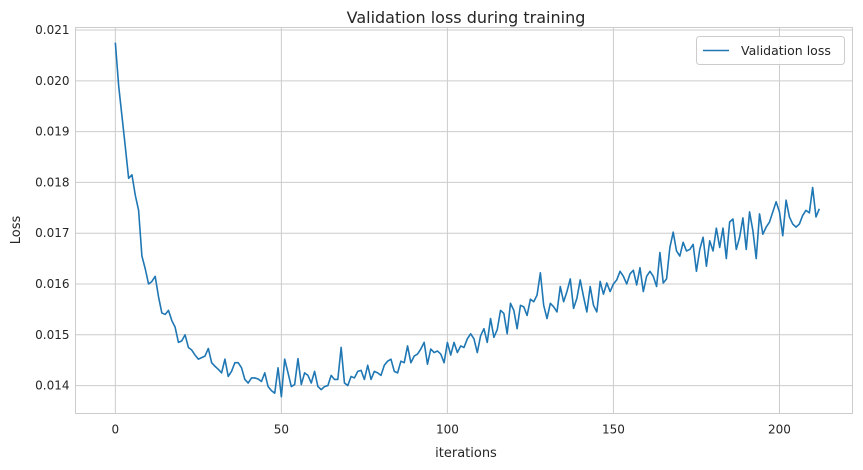 This screenshot has height=470, width=863. Describe the element at coordinates (786, 50) in the screenshot. I see `legend-label-validation-loss: Validation loss` at that location.